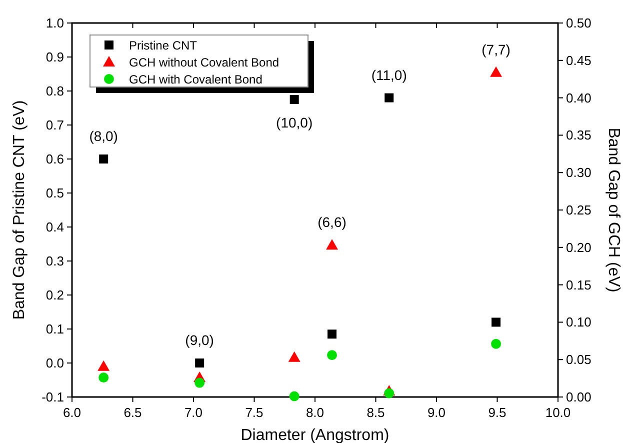  Describe the element at coordinates (579, 284) in the screenshot. I see `y2-tick-label: 0.15` at that location.